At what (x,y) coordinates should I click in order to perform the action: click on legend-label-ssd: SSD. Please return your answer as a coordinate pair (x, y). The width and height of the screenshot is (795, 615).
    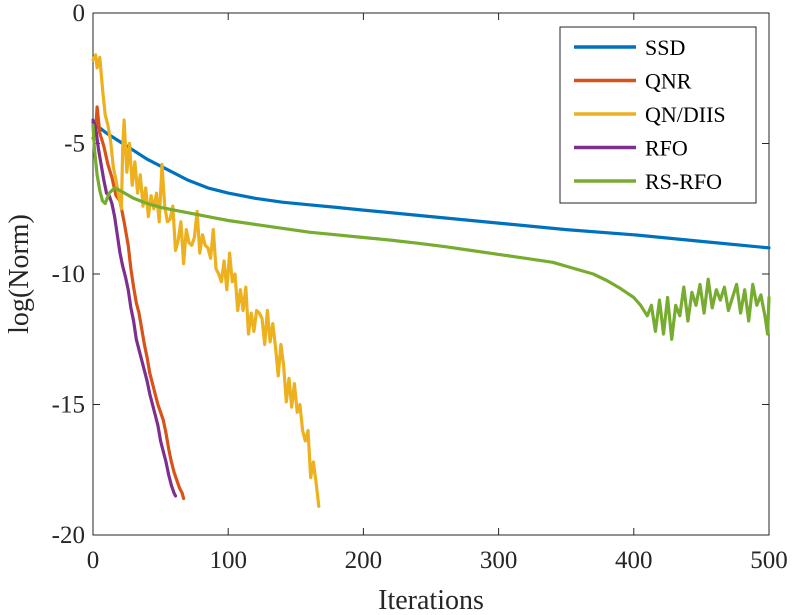
    Looking at the image, I should click on (665, 47).